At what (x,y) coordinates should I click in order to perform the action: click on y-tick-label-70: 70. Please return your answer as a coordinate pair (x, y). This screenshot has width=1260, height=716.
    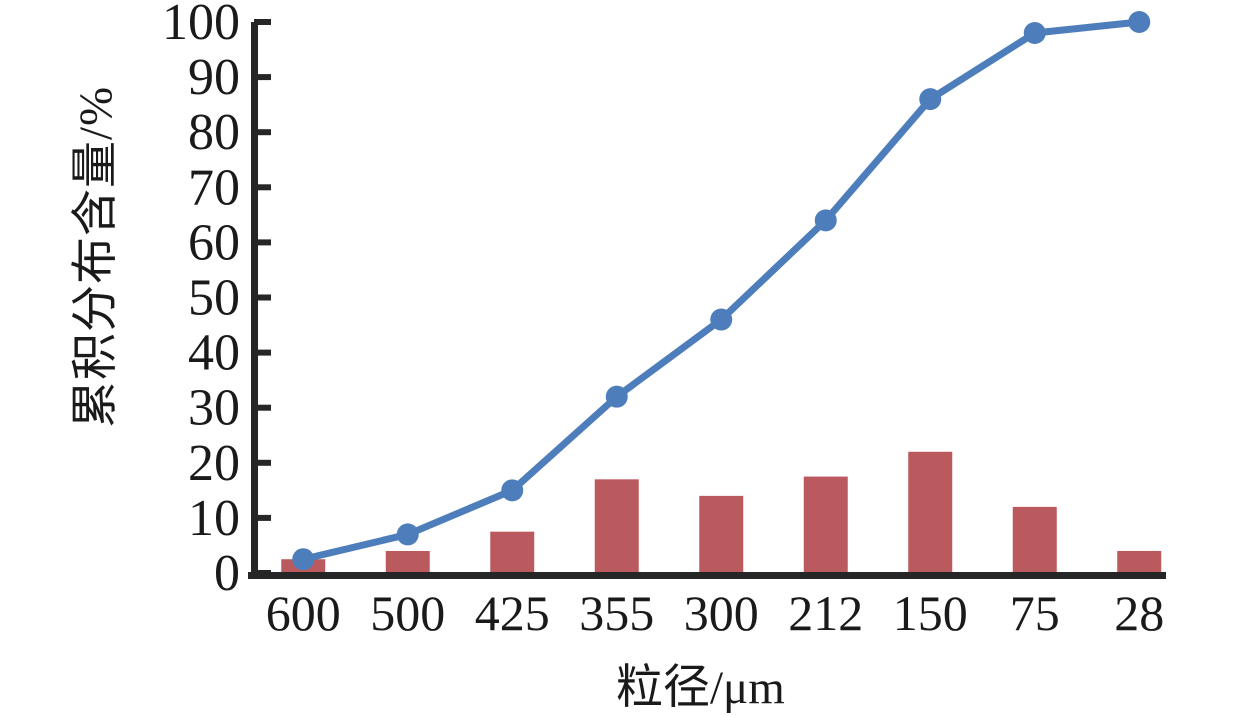
    Looking at the image, I should click on (214, 187).